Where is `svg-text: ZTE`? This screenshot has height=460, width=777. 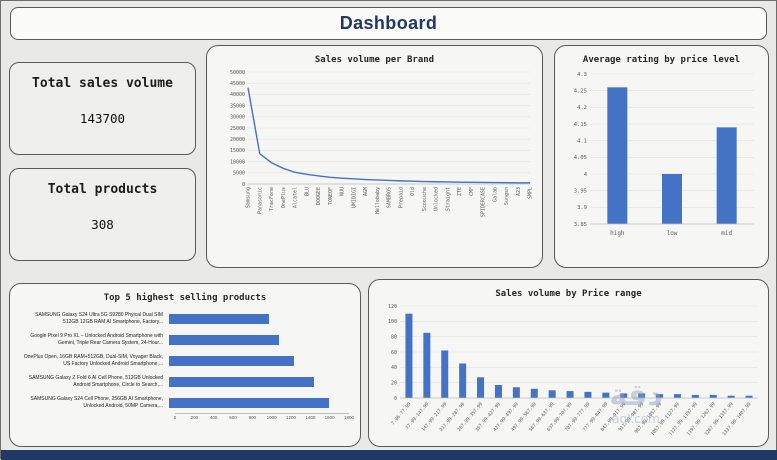 svg-text: ZTE is located at coordinates (460, 191).